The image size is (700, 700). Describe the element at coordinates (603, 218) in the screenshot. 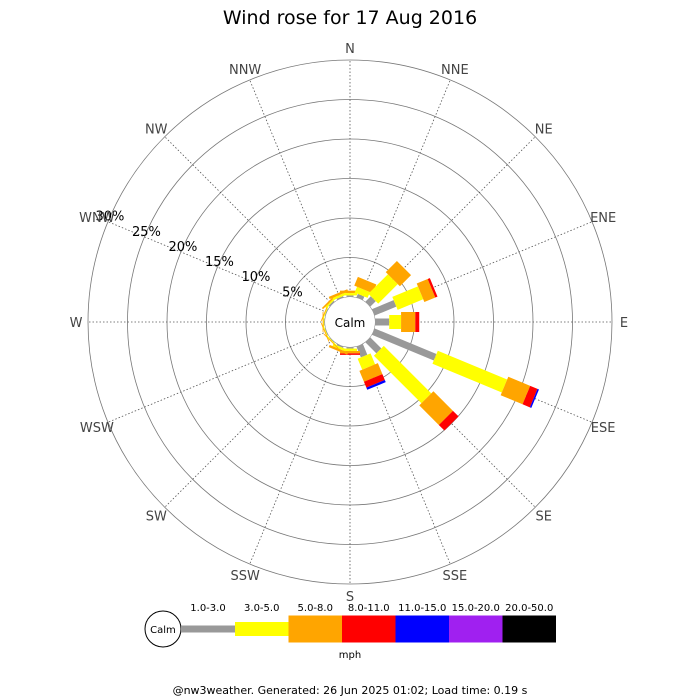

I see `direction-label: ENE` at that location.